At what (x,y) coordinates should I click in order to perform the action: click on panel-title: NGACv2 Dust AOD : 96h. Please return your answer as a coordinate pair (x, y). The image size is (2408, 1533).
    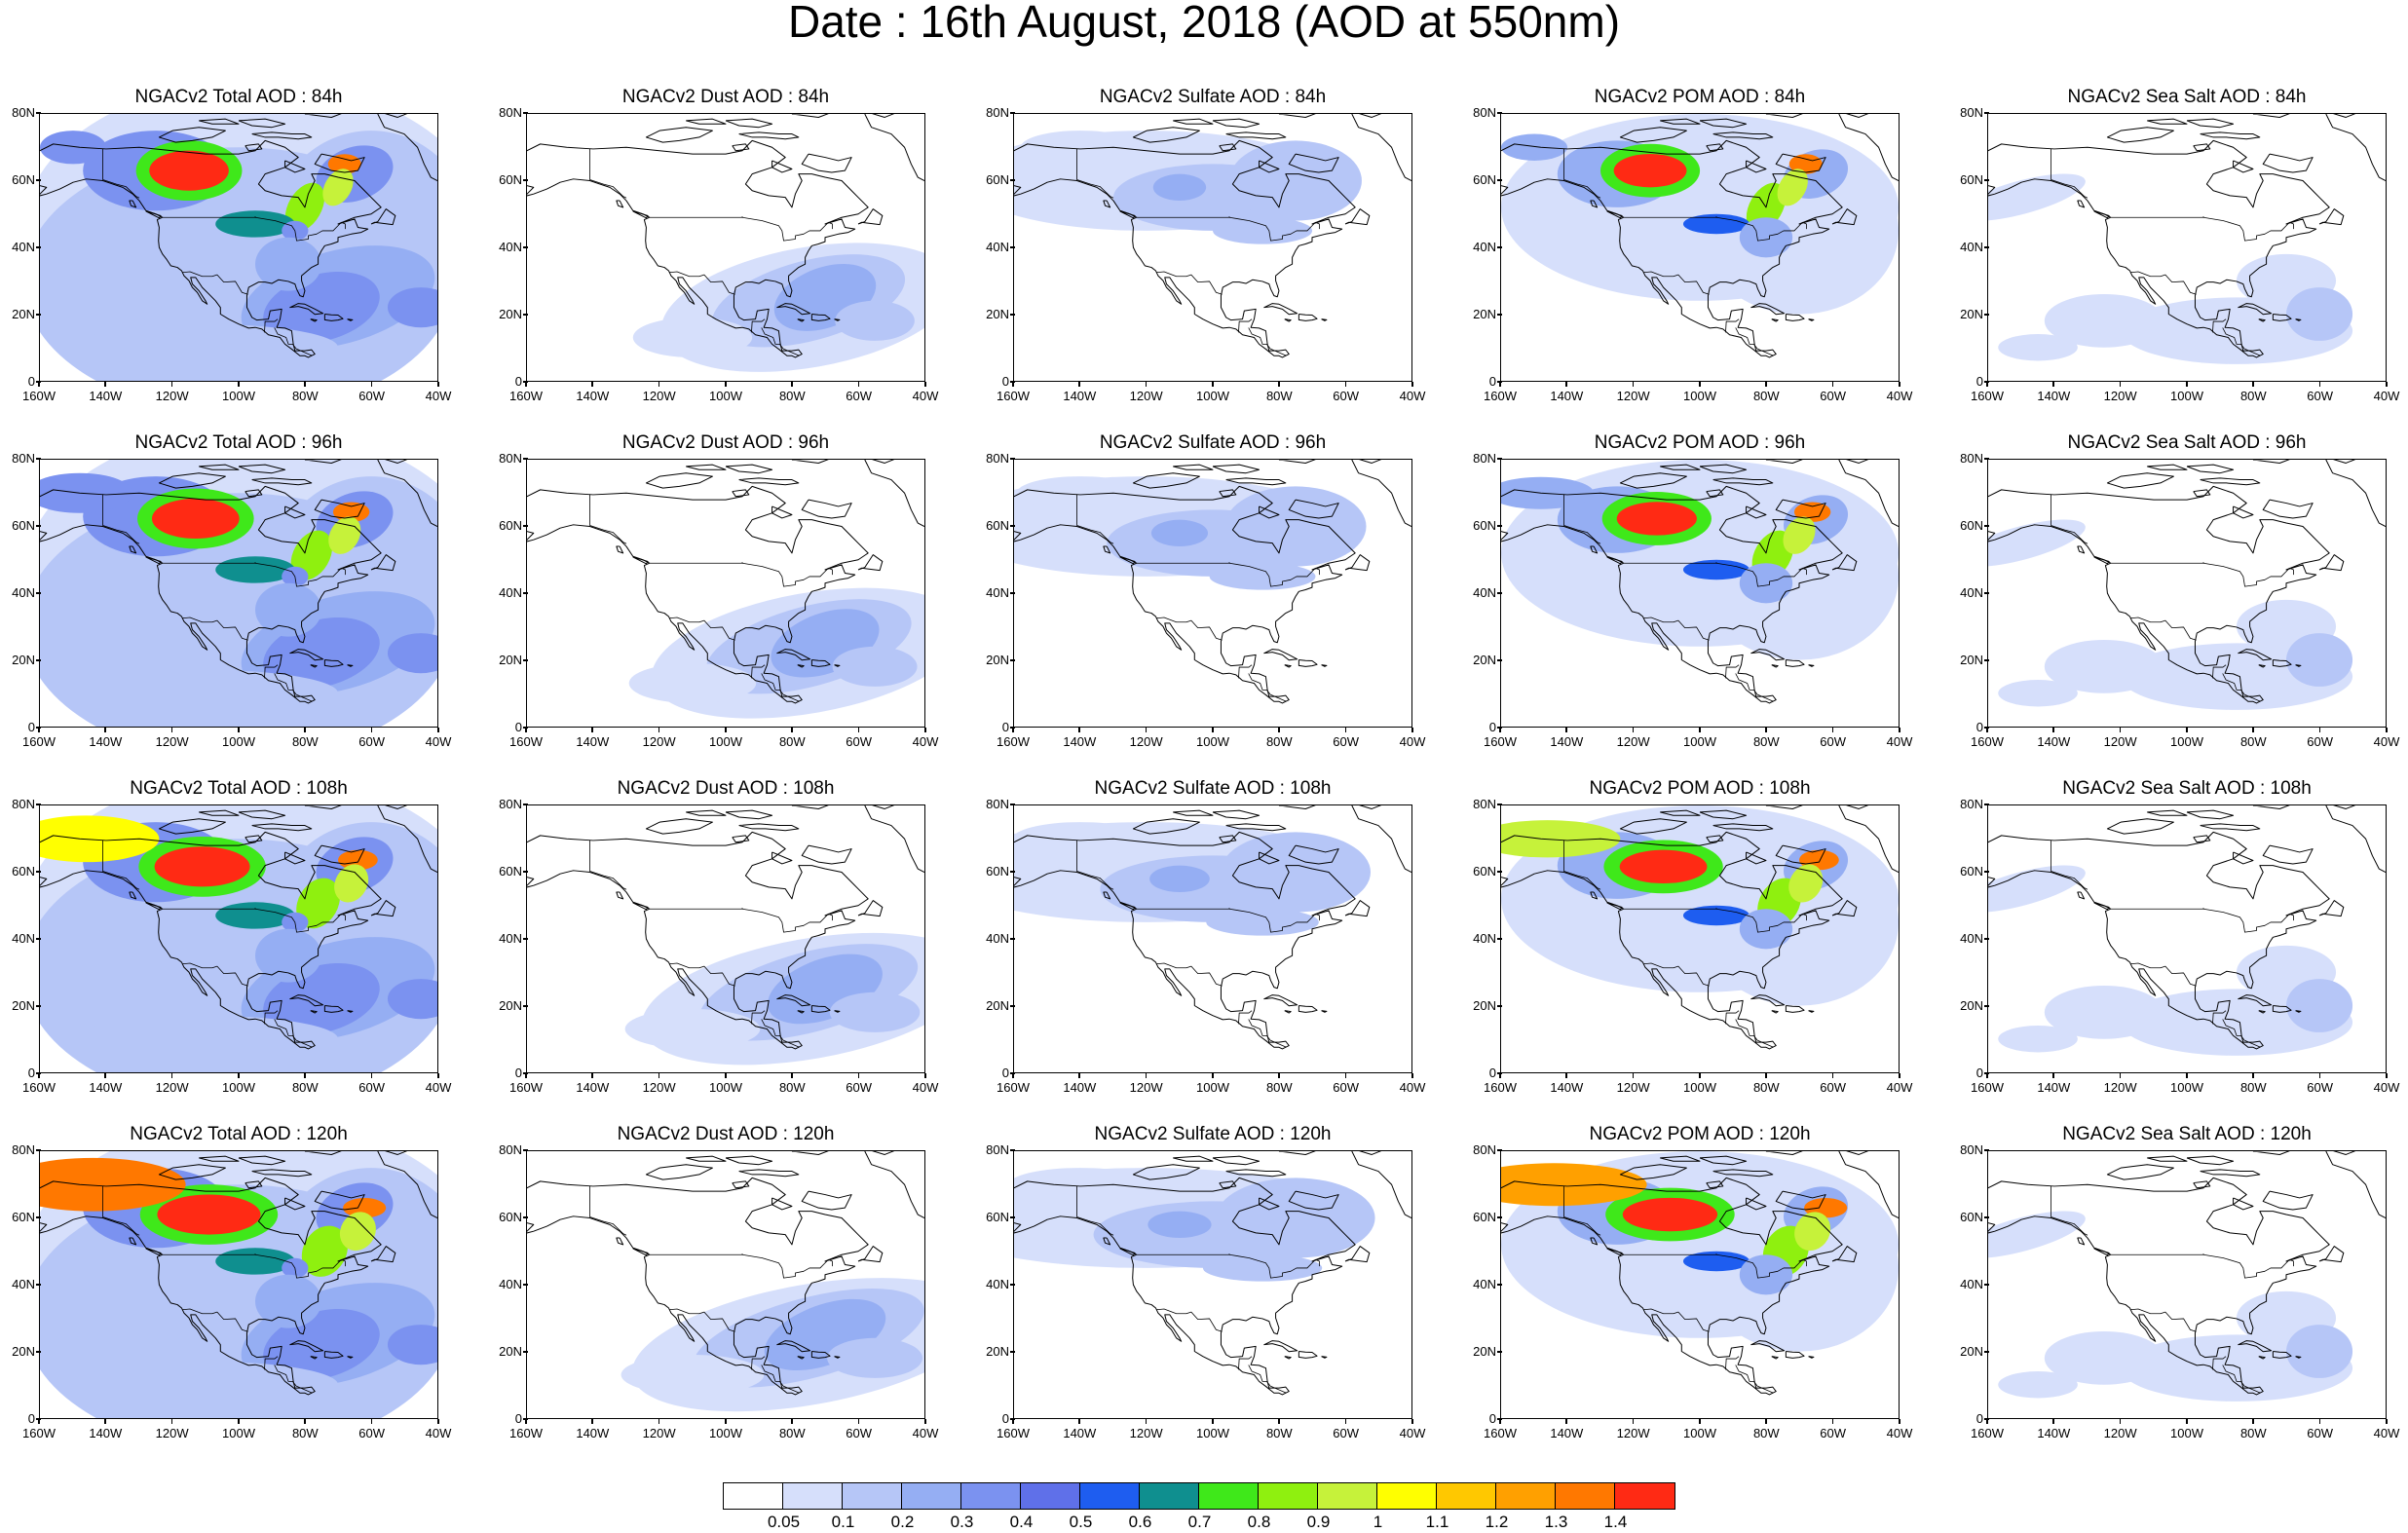
    Looking at the image, I should click on (725, 442).